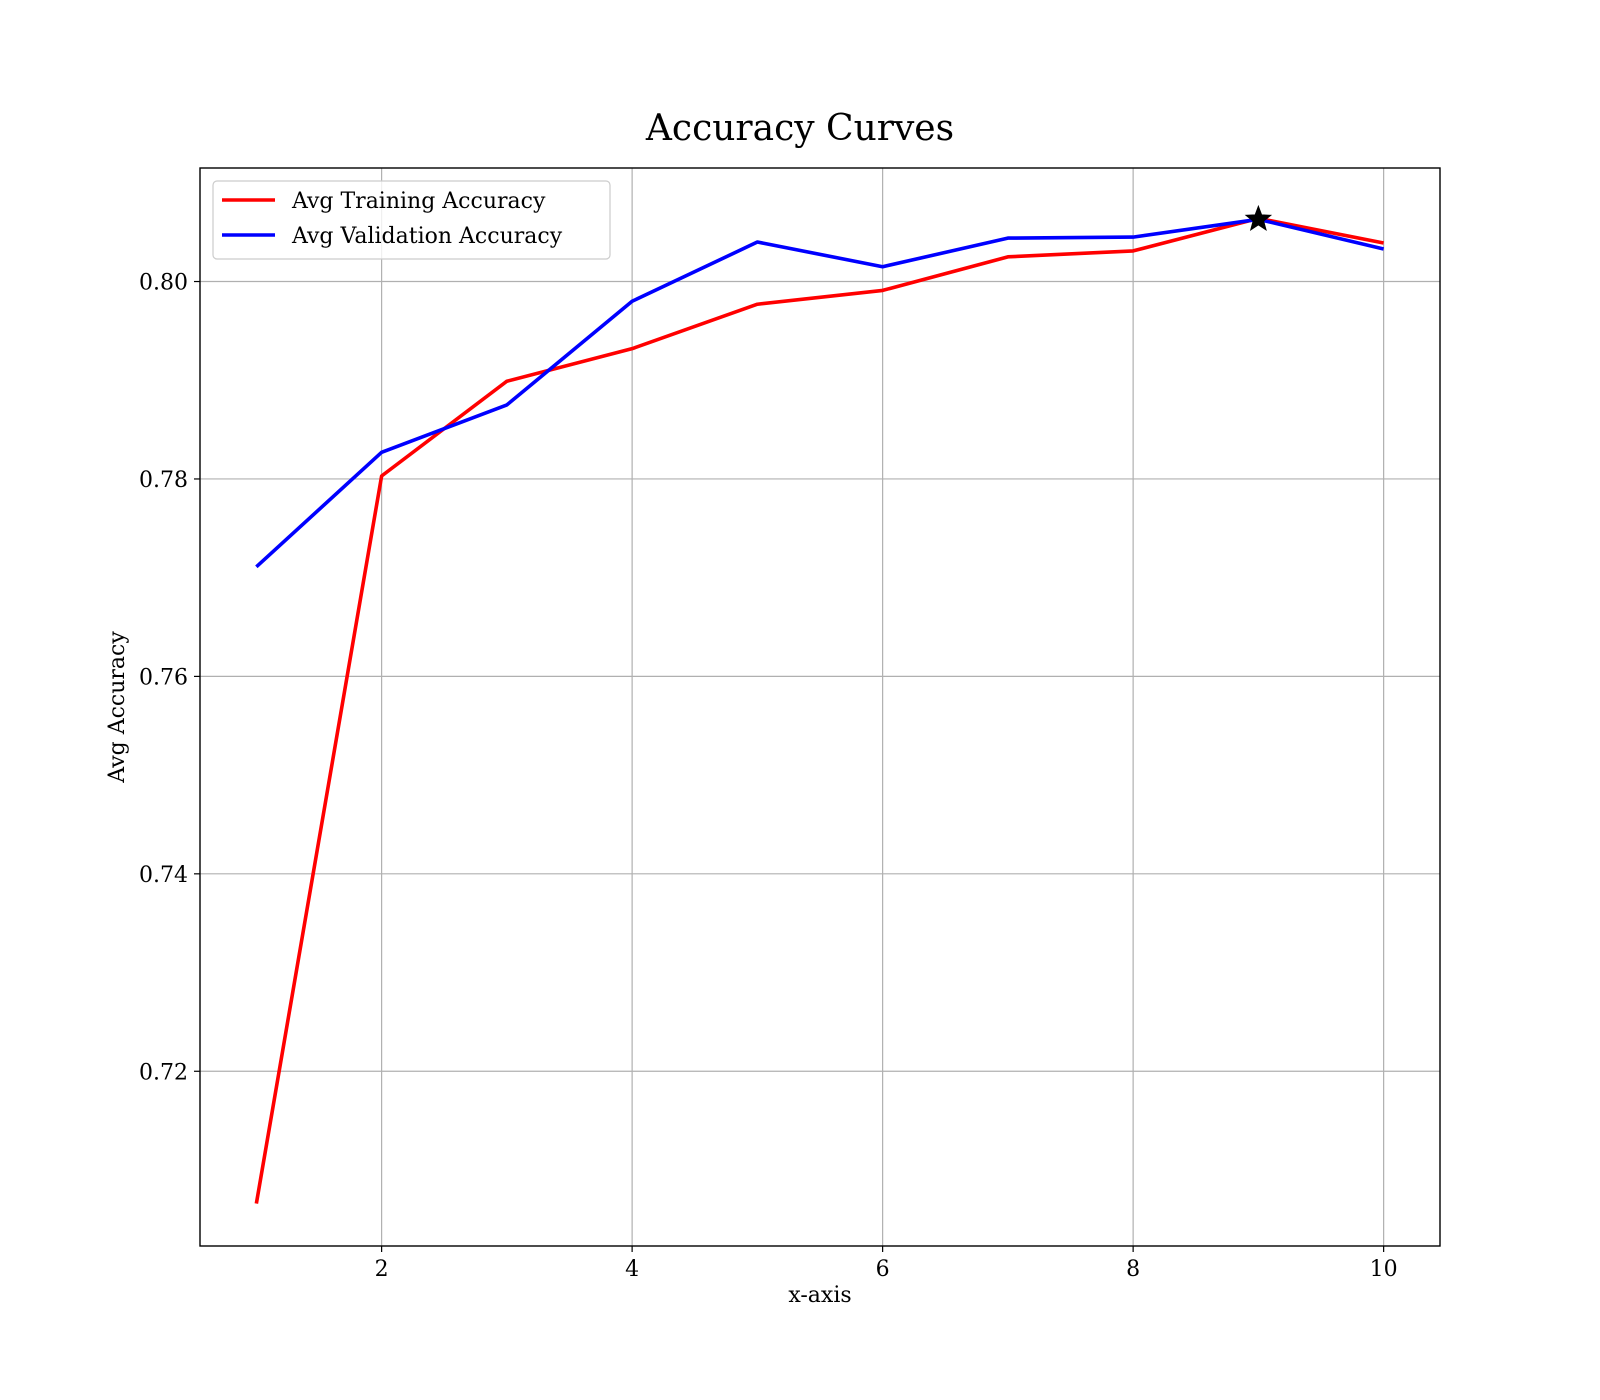 Image resolution: width=1600 pixels, height=1400 pixels. Describe the element at coordinates (163, 283) in the screenshot. I see `y-tick-label: 0.80` at that location.